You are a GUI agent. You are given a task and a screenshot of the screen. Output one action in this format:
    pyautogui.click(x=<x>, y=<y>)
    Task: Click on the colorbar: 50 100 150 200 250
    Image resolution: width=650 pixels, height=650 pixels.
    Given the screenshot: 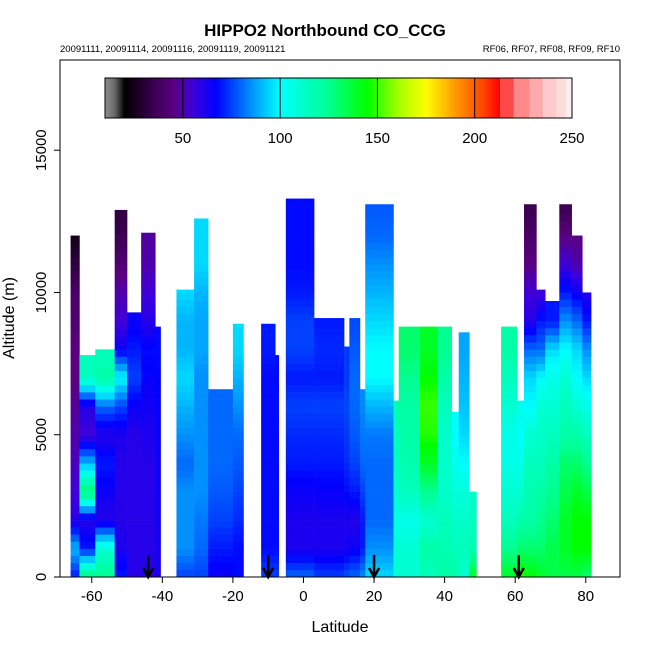 What is the action you would take?
    pyautogui.click(x=344, y=112)
    